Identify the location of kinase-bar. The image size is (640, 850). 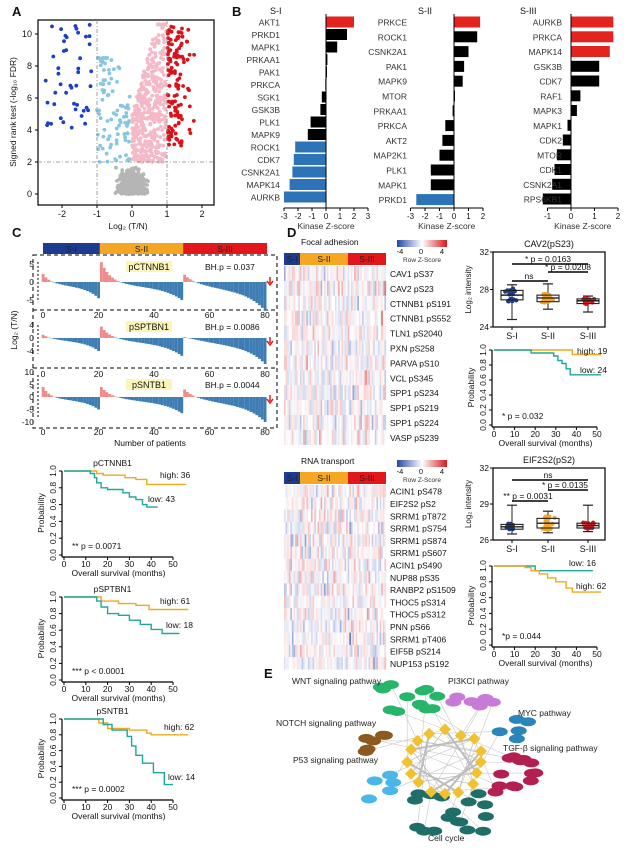
(576, 96).